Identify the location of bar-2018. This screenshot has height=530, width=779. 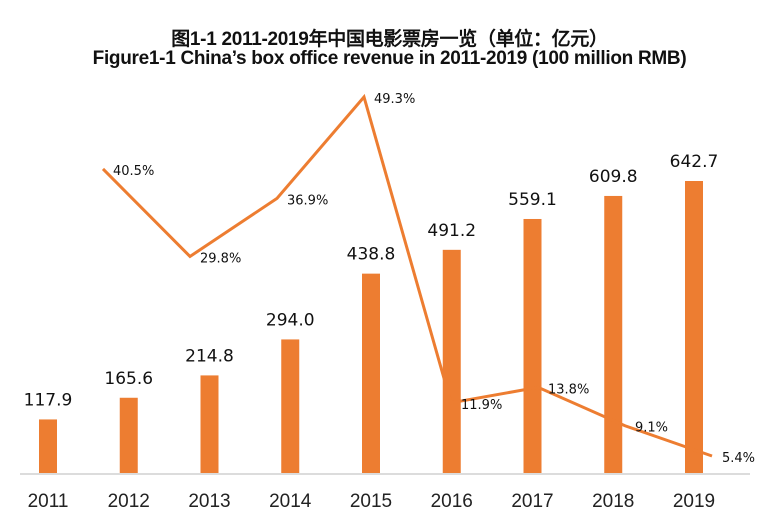
(613, 334).